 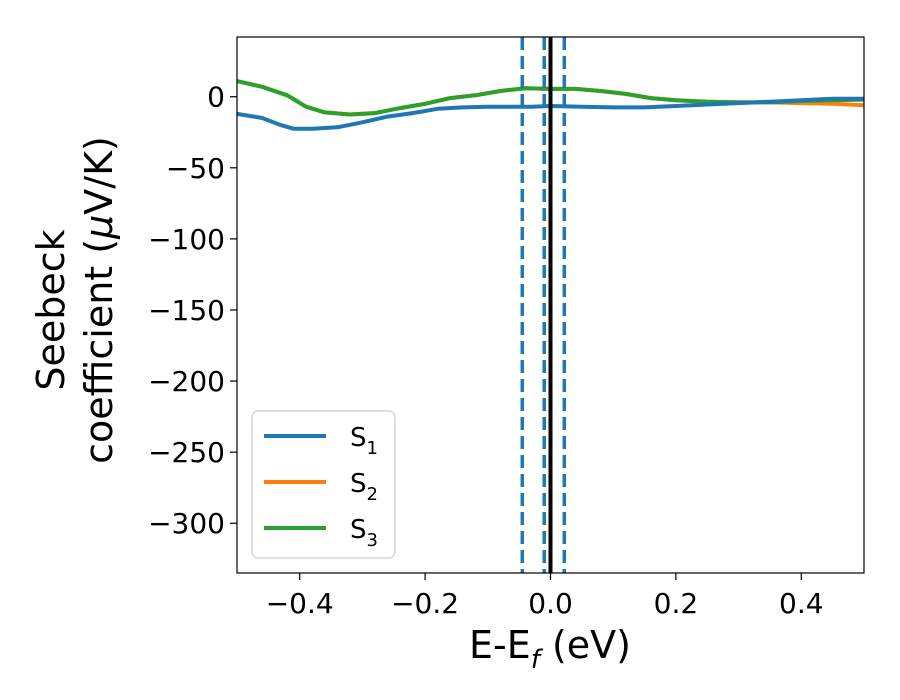 I want to click on x-tick-label: −0.4, so click(x=300, y=603).